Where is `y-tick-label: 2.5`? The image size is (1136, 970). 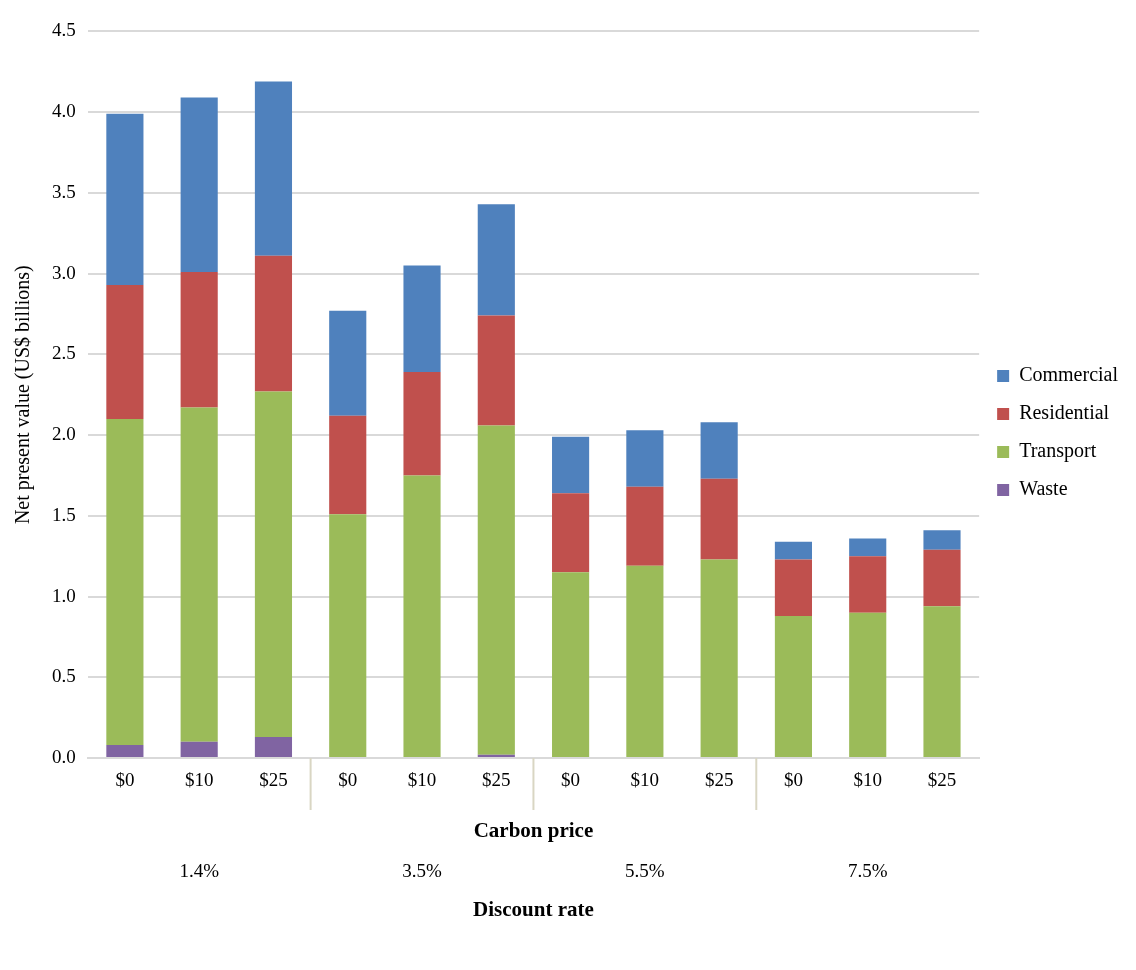 y-tick-label: 2.5 is located at coordinates (64, 353).